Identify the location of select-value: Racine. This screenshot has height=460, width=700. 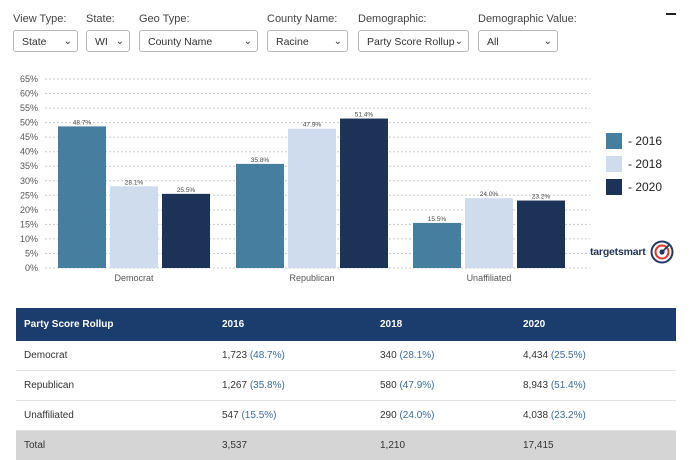
(292, 42).